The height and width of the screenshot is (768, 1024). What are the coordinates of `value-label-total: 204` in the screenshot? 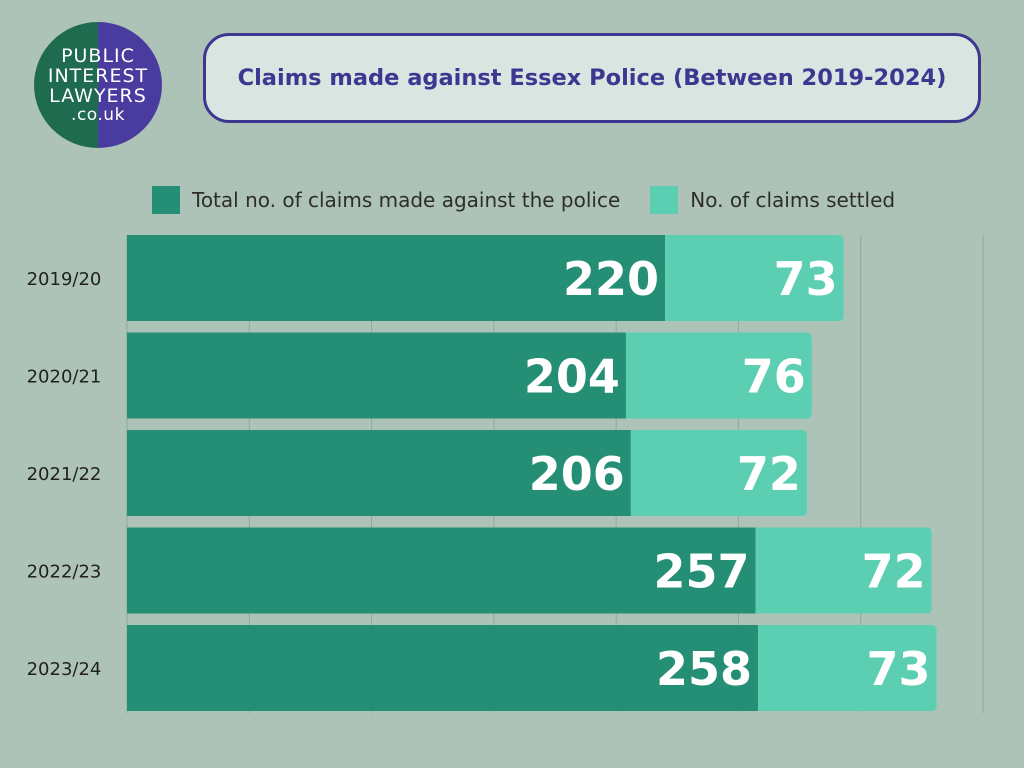 It's located at (572, 377).